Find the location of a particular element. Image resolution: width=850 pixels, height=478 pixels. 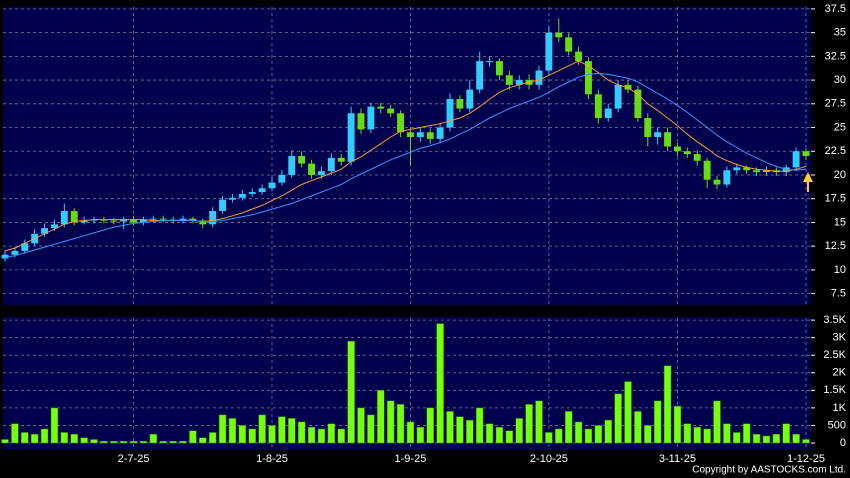

y-tick-label: 30 is located at coordinates (840, 80).